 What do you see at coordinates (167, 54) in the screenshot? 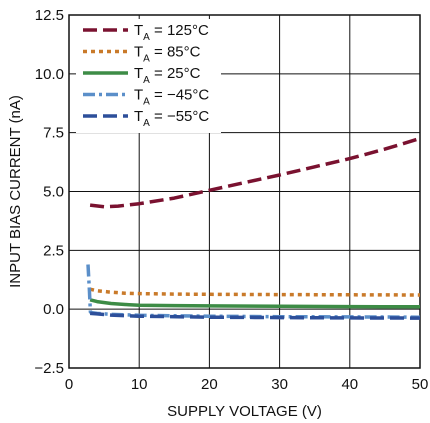
I see `legend-entry-1: TA = 85°C` at bounding box center [167, 54].